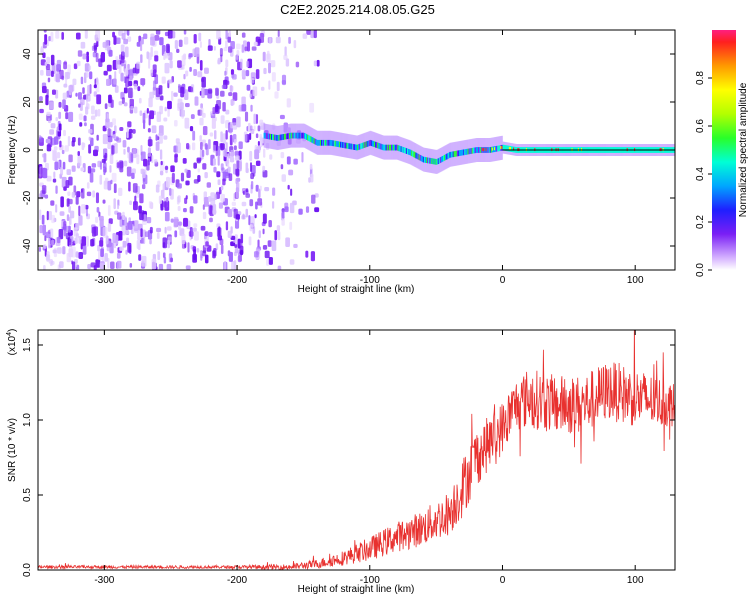  Describe the element at coordinates (12, 450) in the screenshot. I see `snr-y-axis-label: SNR (10 * v/v)` at that location.